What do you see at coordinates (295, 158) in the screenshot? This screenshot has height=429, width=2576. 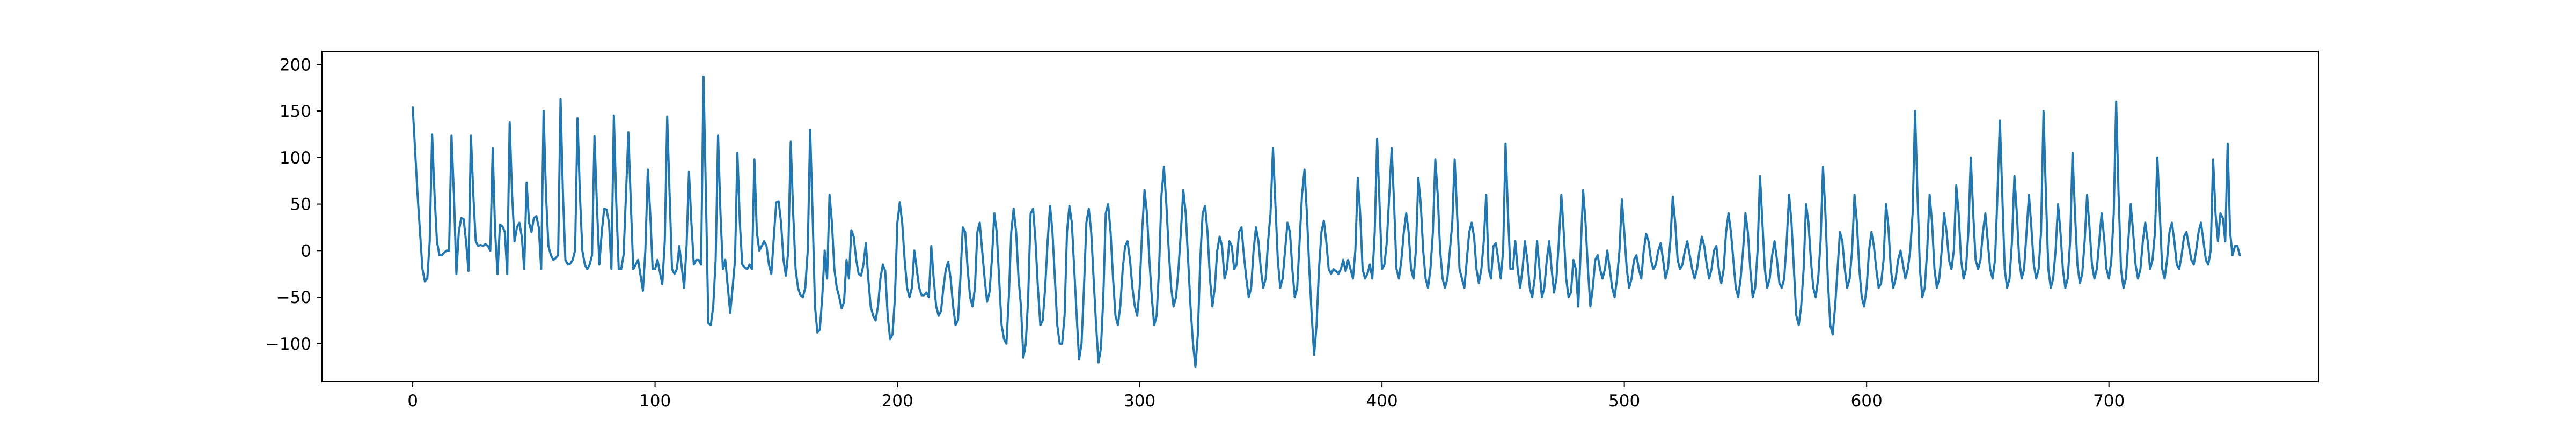 I see `y-tick-label: 100` at bounding box center [295, 158].